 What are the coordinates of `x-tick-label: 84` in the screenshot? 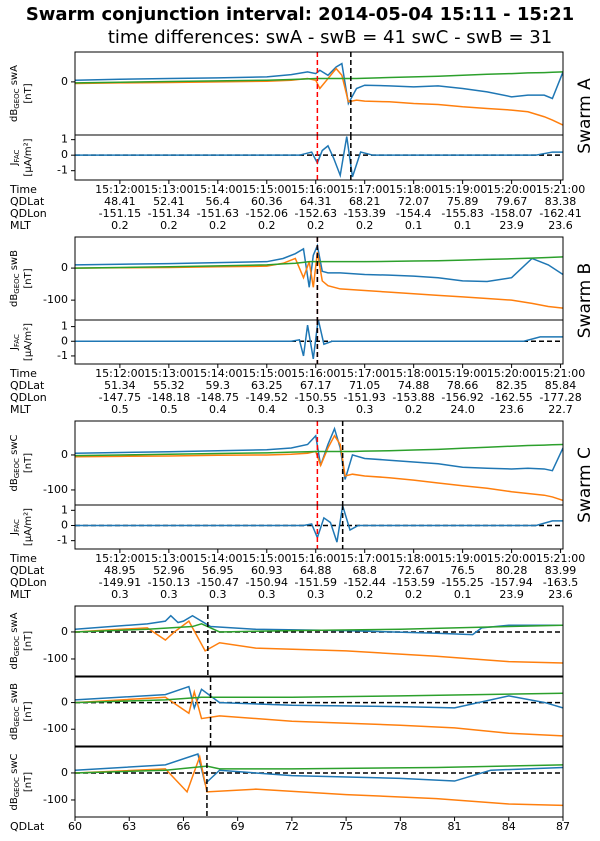 It's located at (509, 826).